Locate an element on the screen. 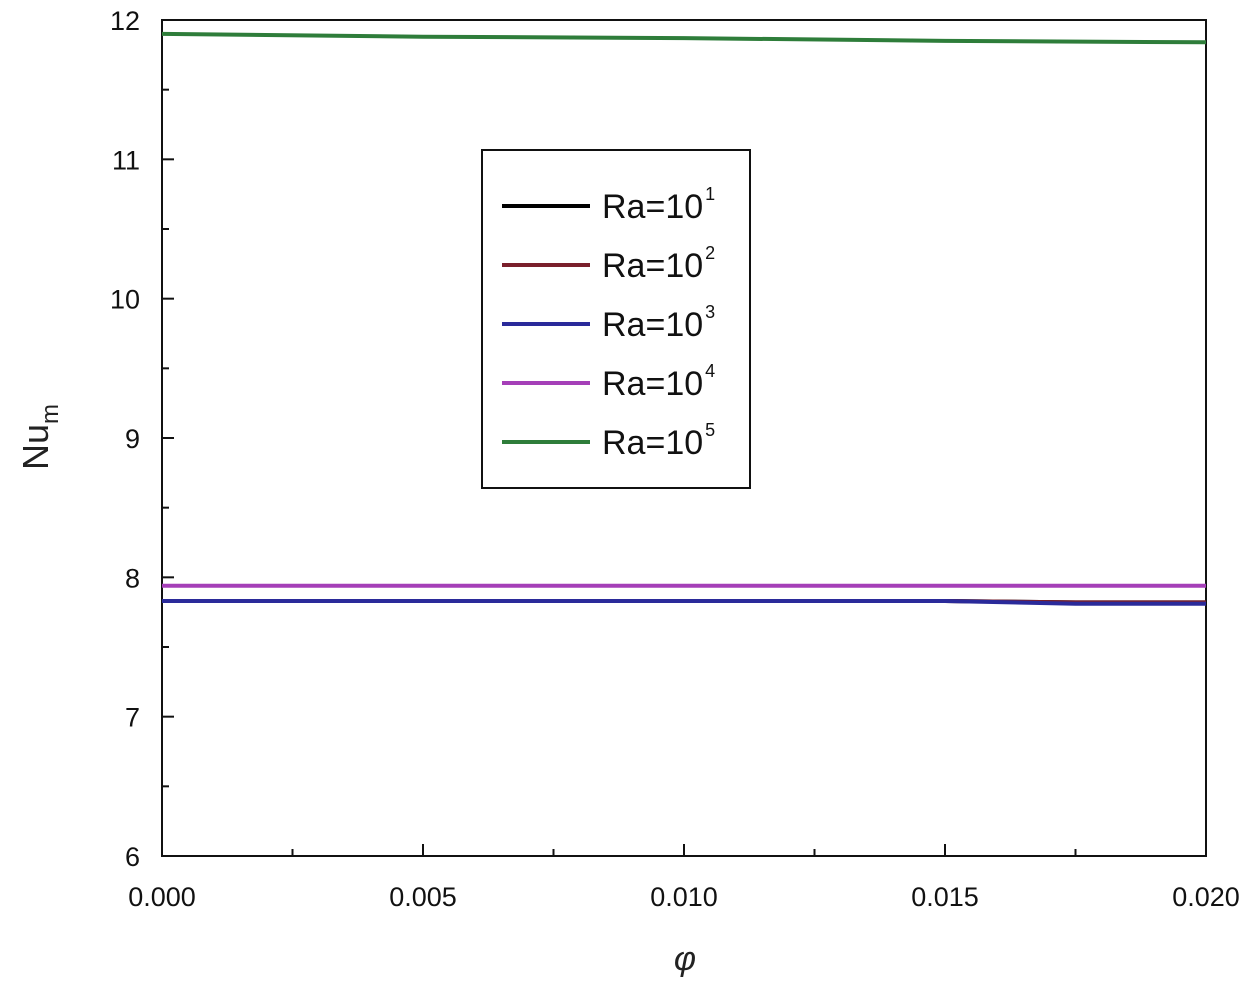 The image size is (1250, 985). legend-label-ra-10-5: Ra=10 5 is located at coordinates (658, 441).